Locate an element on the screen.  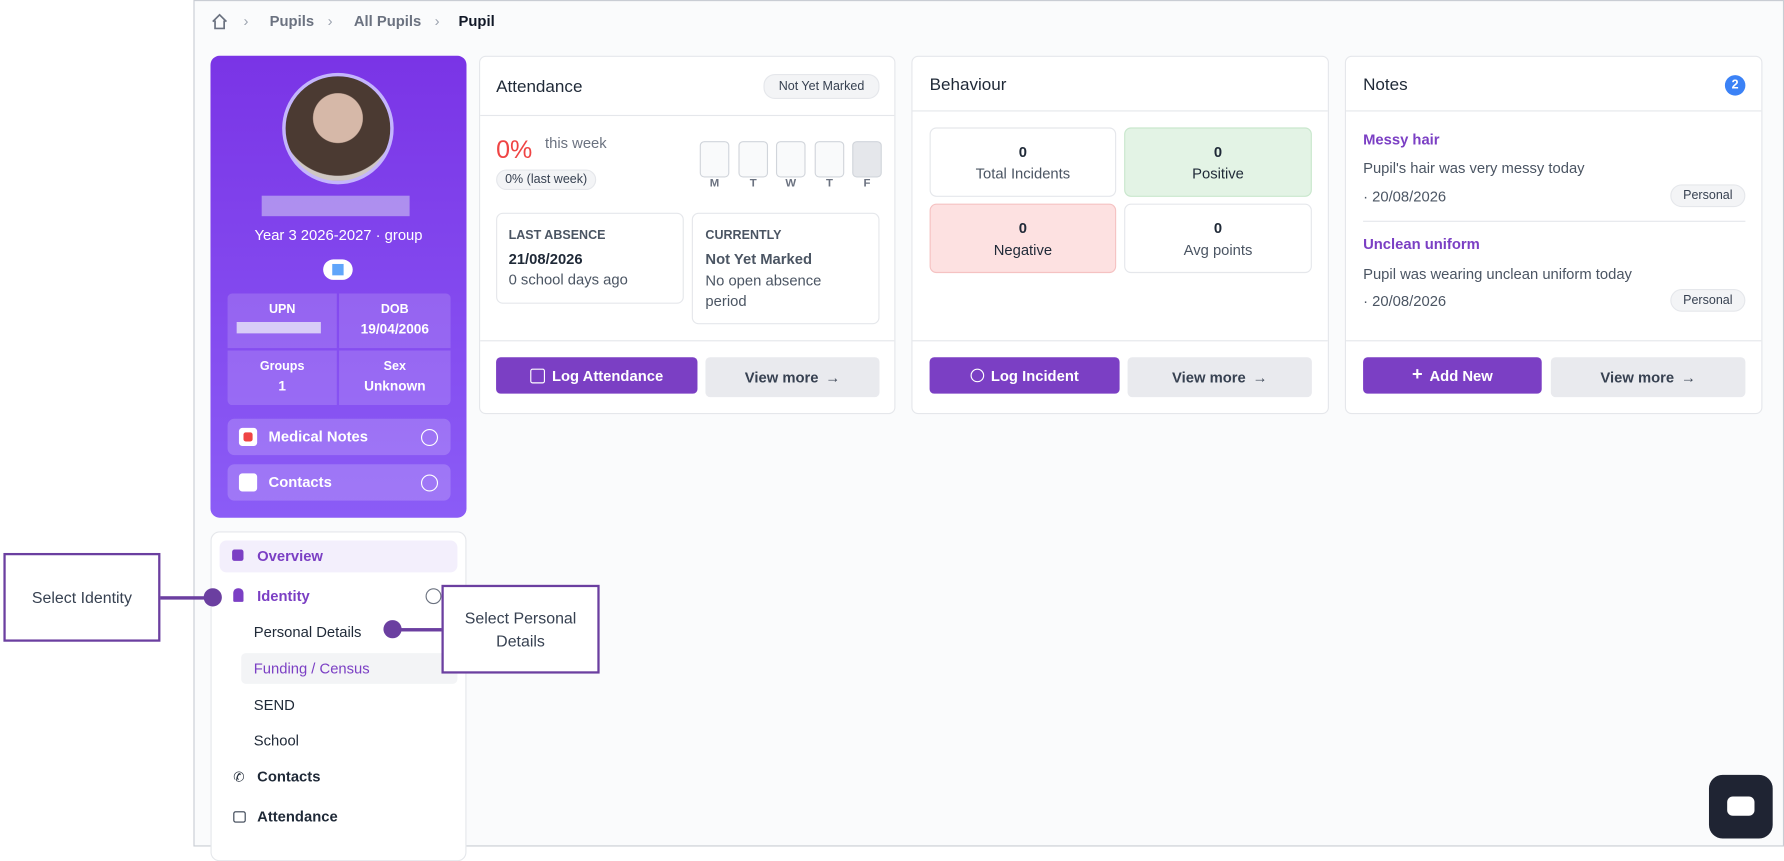
contacts-toggle: Contacts is located at coordinates (339, 482).